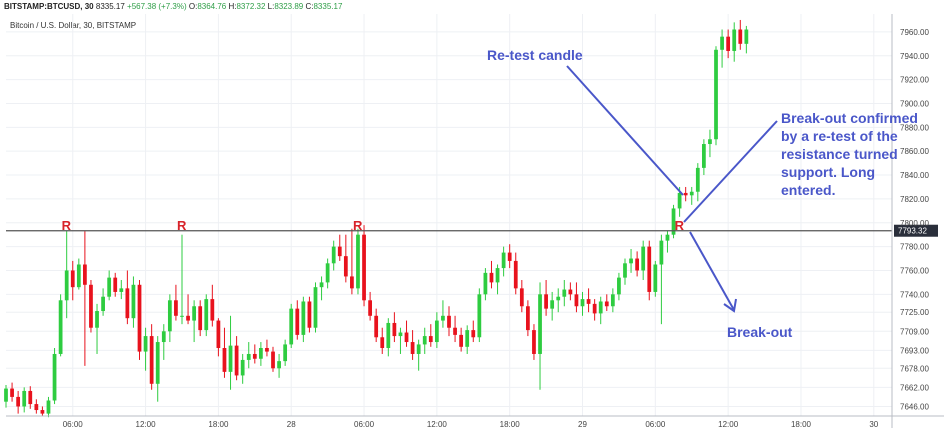 The width and height of the screenshot is (944, 436). What do you see at coordinates (73, 424) in the screenshot?
I see `x-tick-label: 06:00` at bounding box center [73, 424].